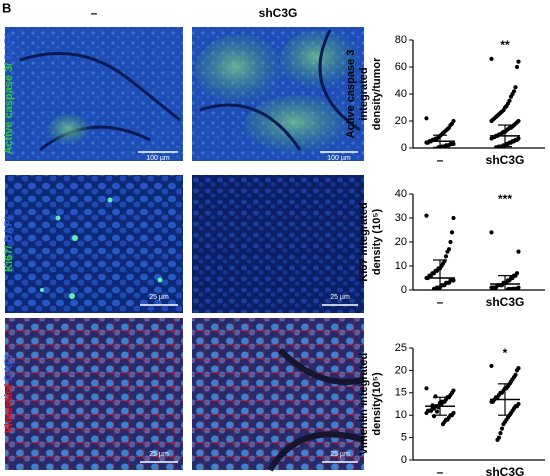  Describe the element at coordinates (401, 393) in the screenshot. I see `y-tick-label: 15` at that location.